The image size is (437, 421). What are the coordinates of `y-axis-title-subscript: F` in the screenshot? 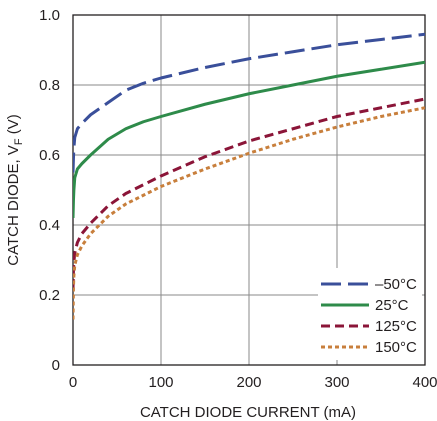 It's located at (19, 141).